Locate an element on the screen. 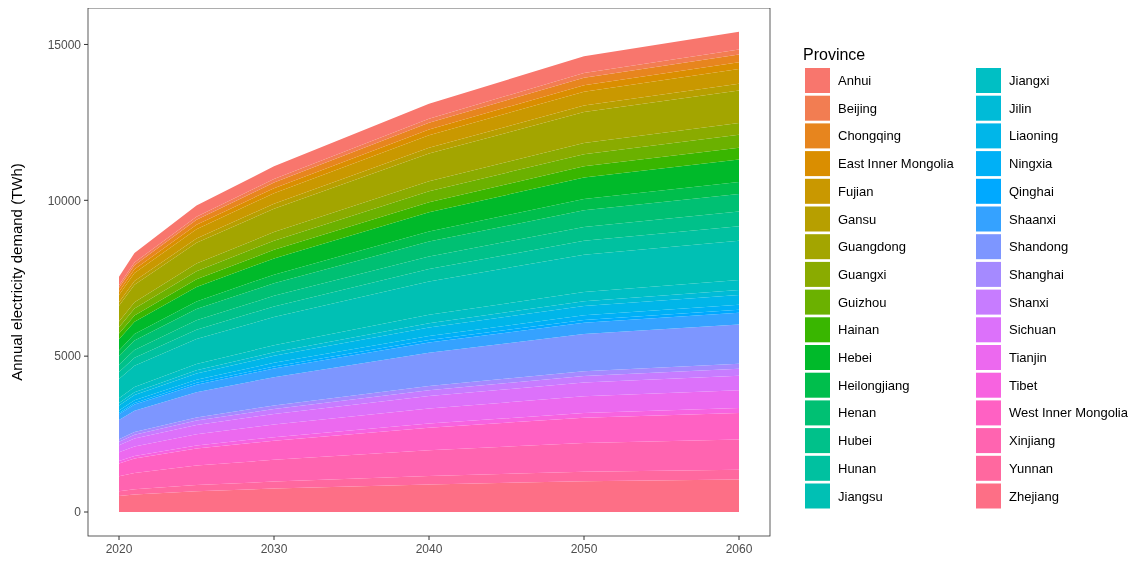 Image resolution: width=1141 pixels, height=567 pixels. legend-label: Liaoning is located at coordinates (1034, 136).